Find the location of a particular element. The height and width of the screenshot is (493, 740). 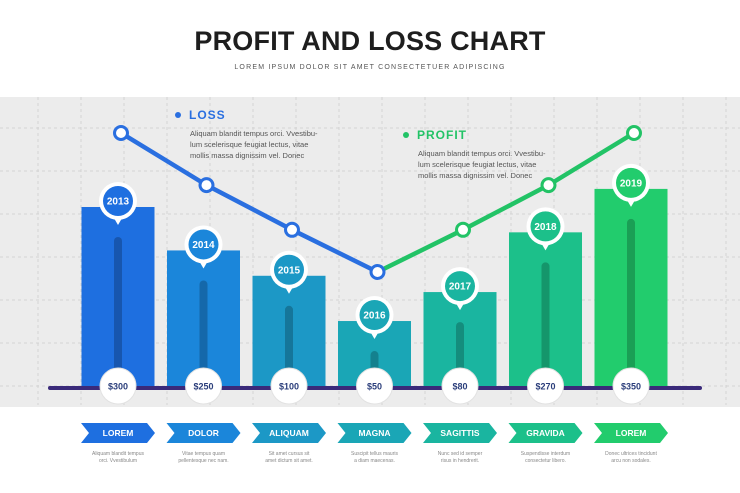

category-description-line: pellentesque nec nam. is located at coordinates (203, 461).